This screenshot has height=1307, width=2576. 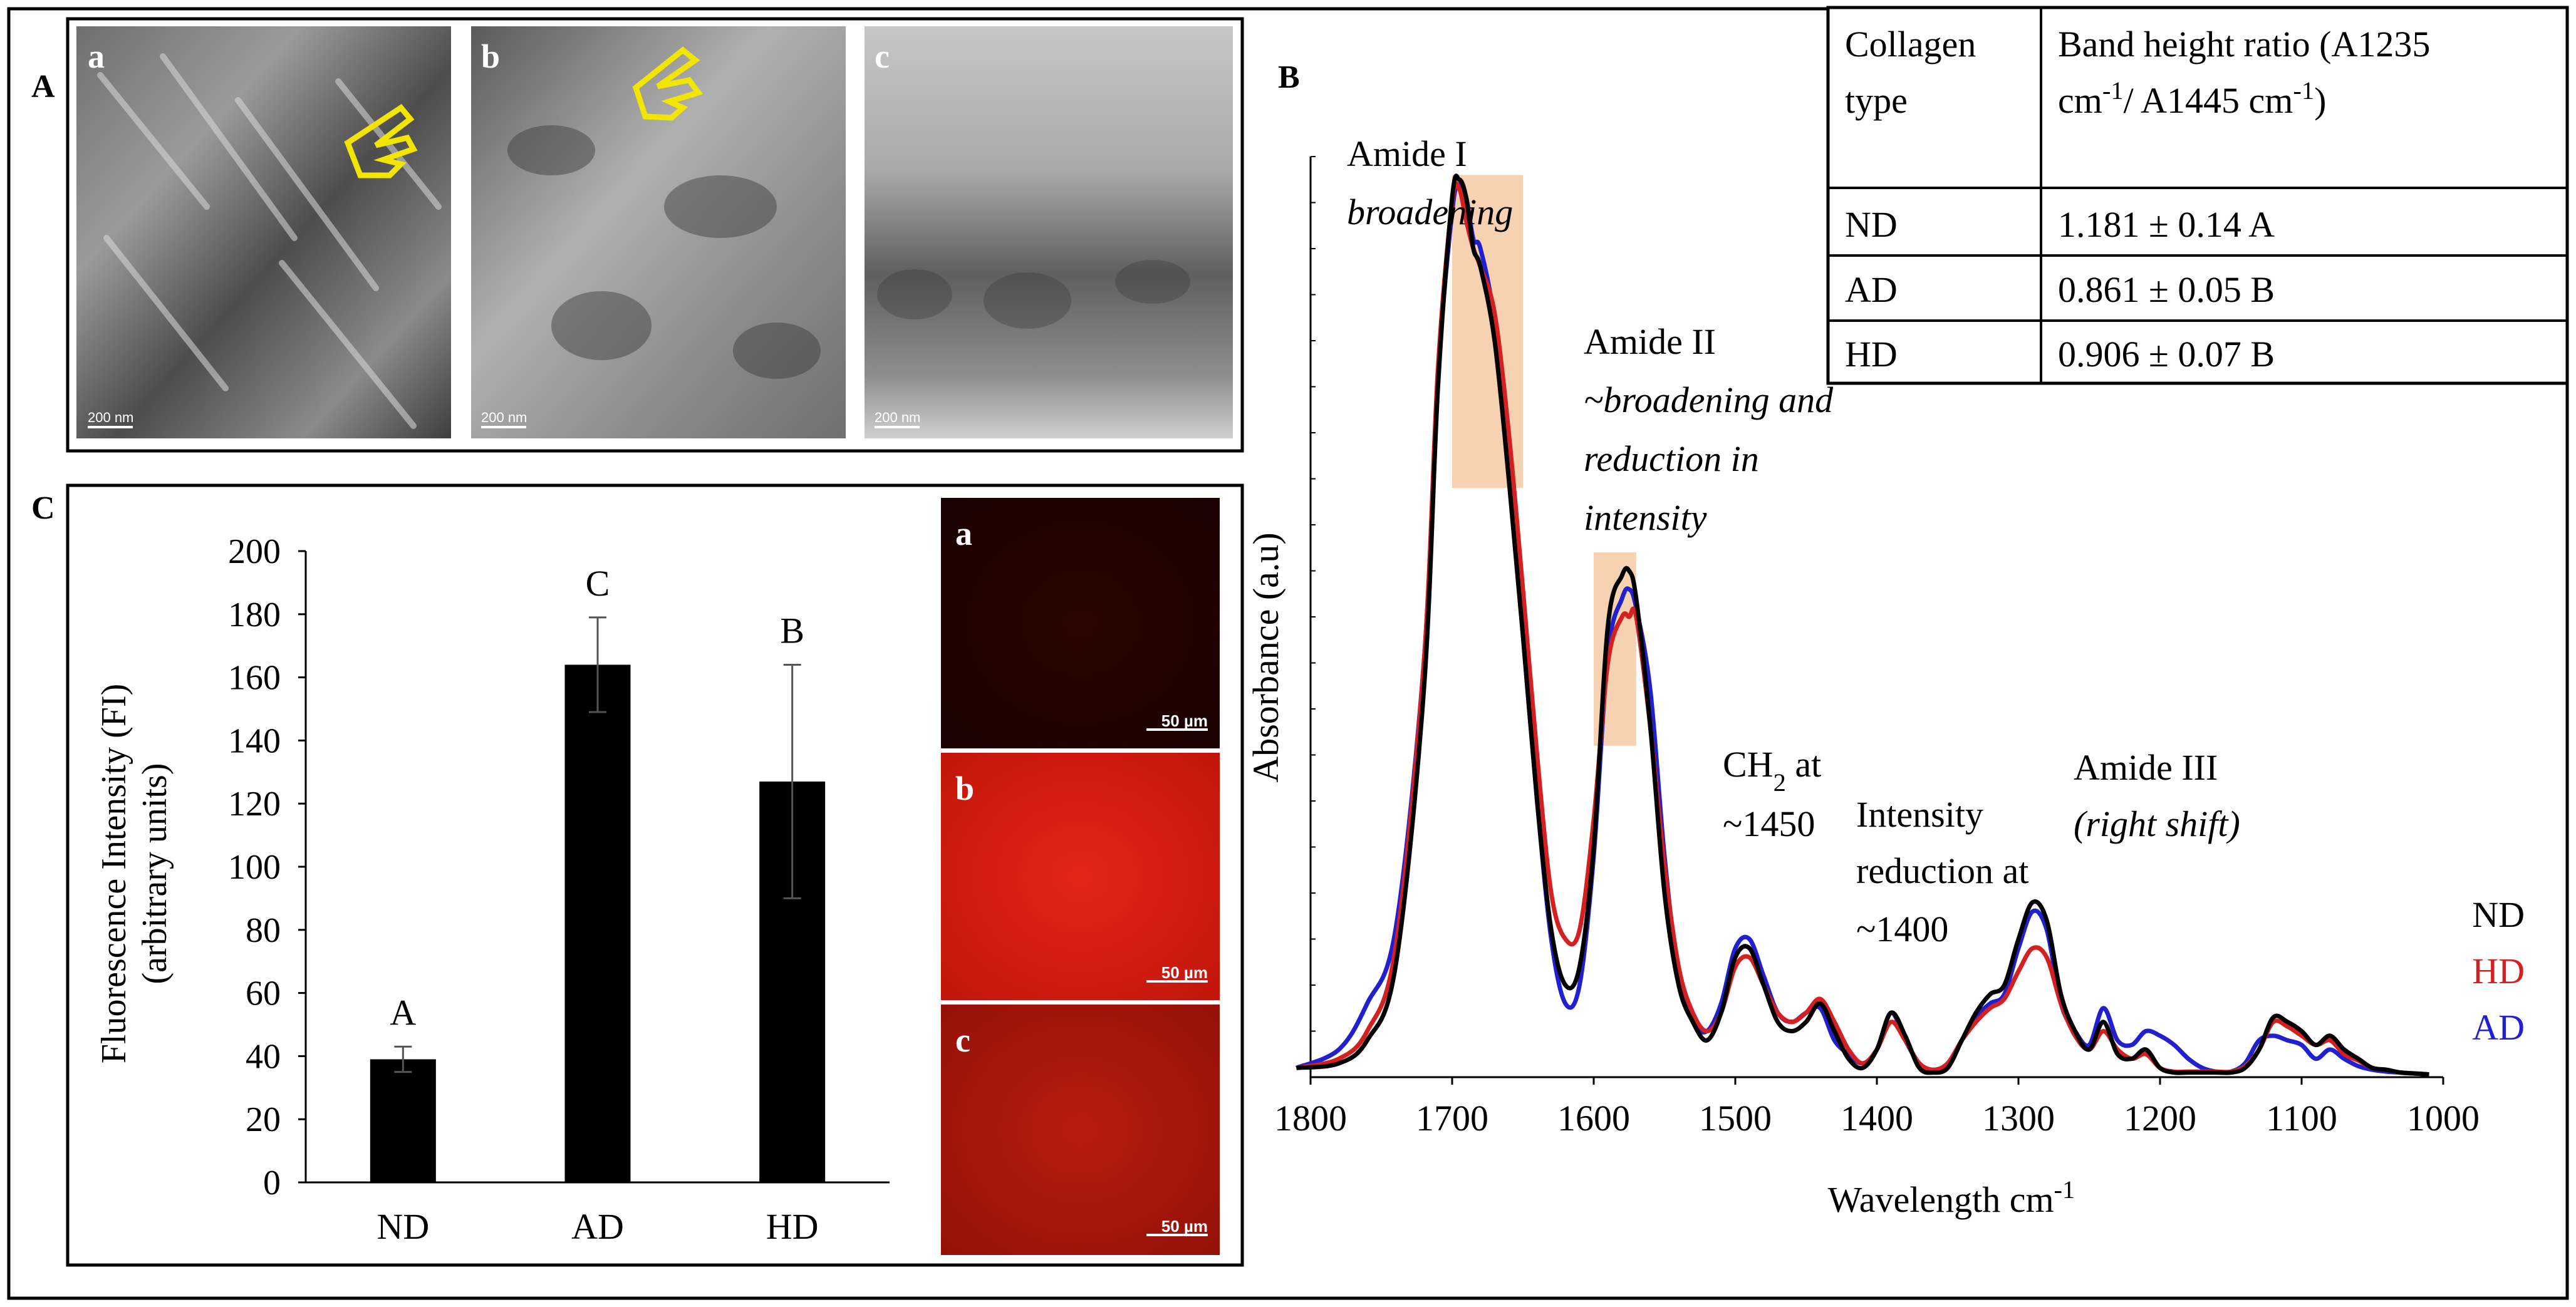 What do you see at coordinates (1184, 972) in the screenshot?
I see `fl-scale-b: 50 µm` at bounding box center [1184, 972].